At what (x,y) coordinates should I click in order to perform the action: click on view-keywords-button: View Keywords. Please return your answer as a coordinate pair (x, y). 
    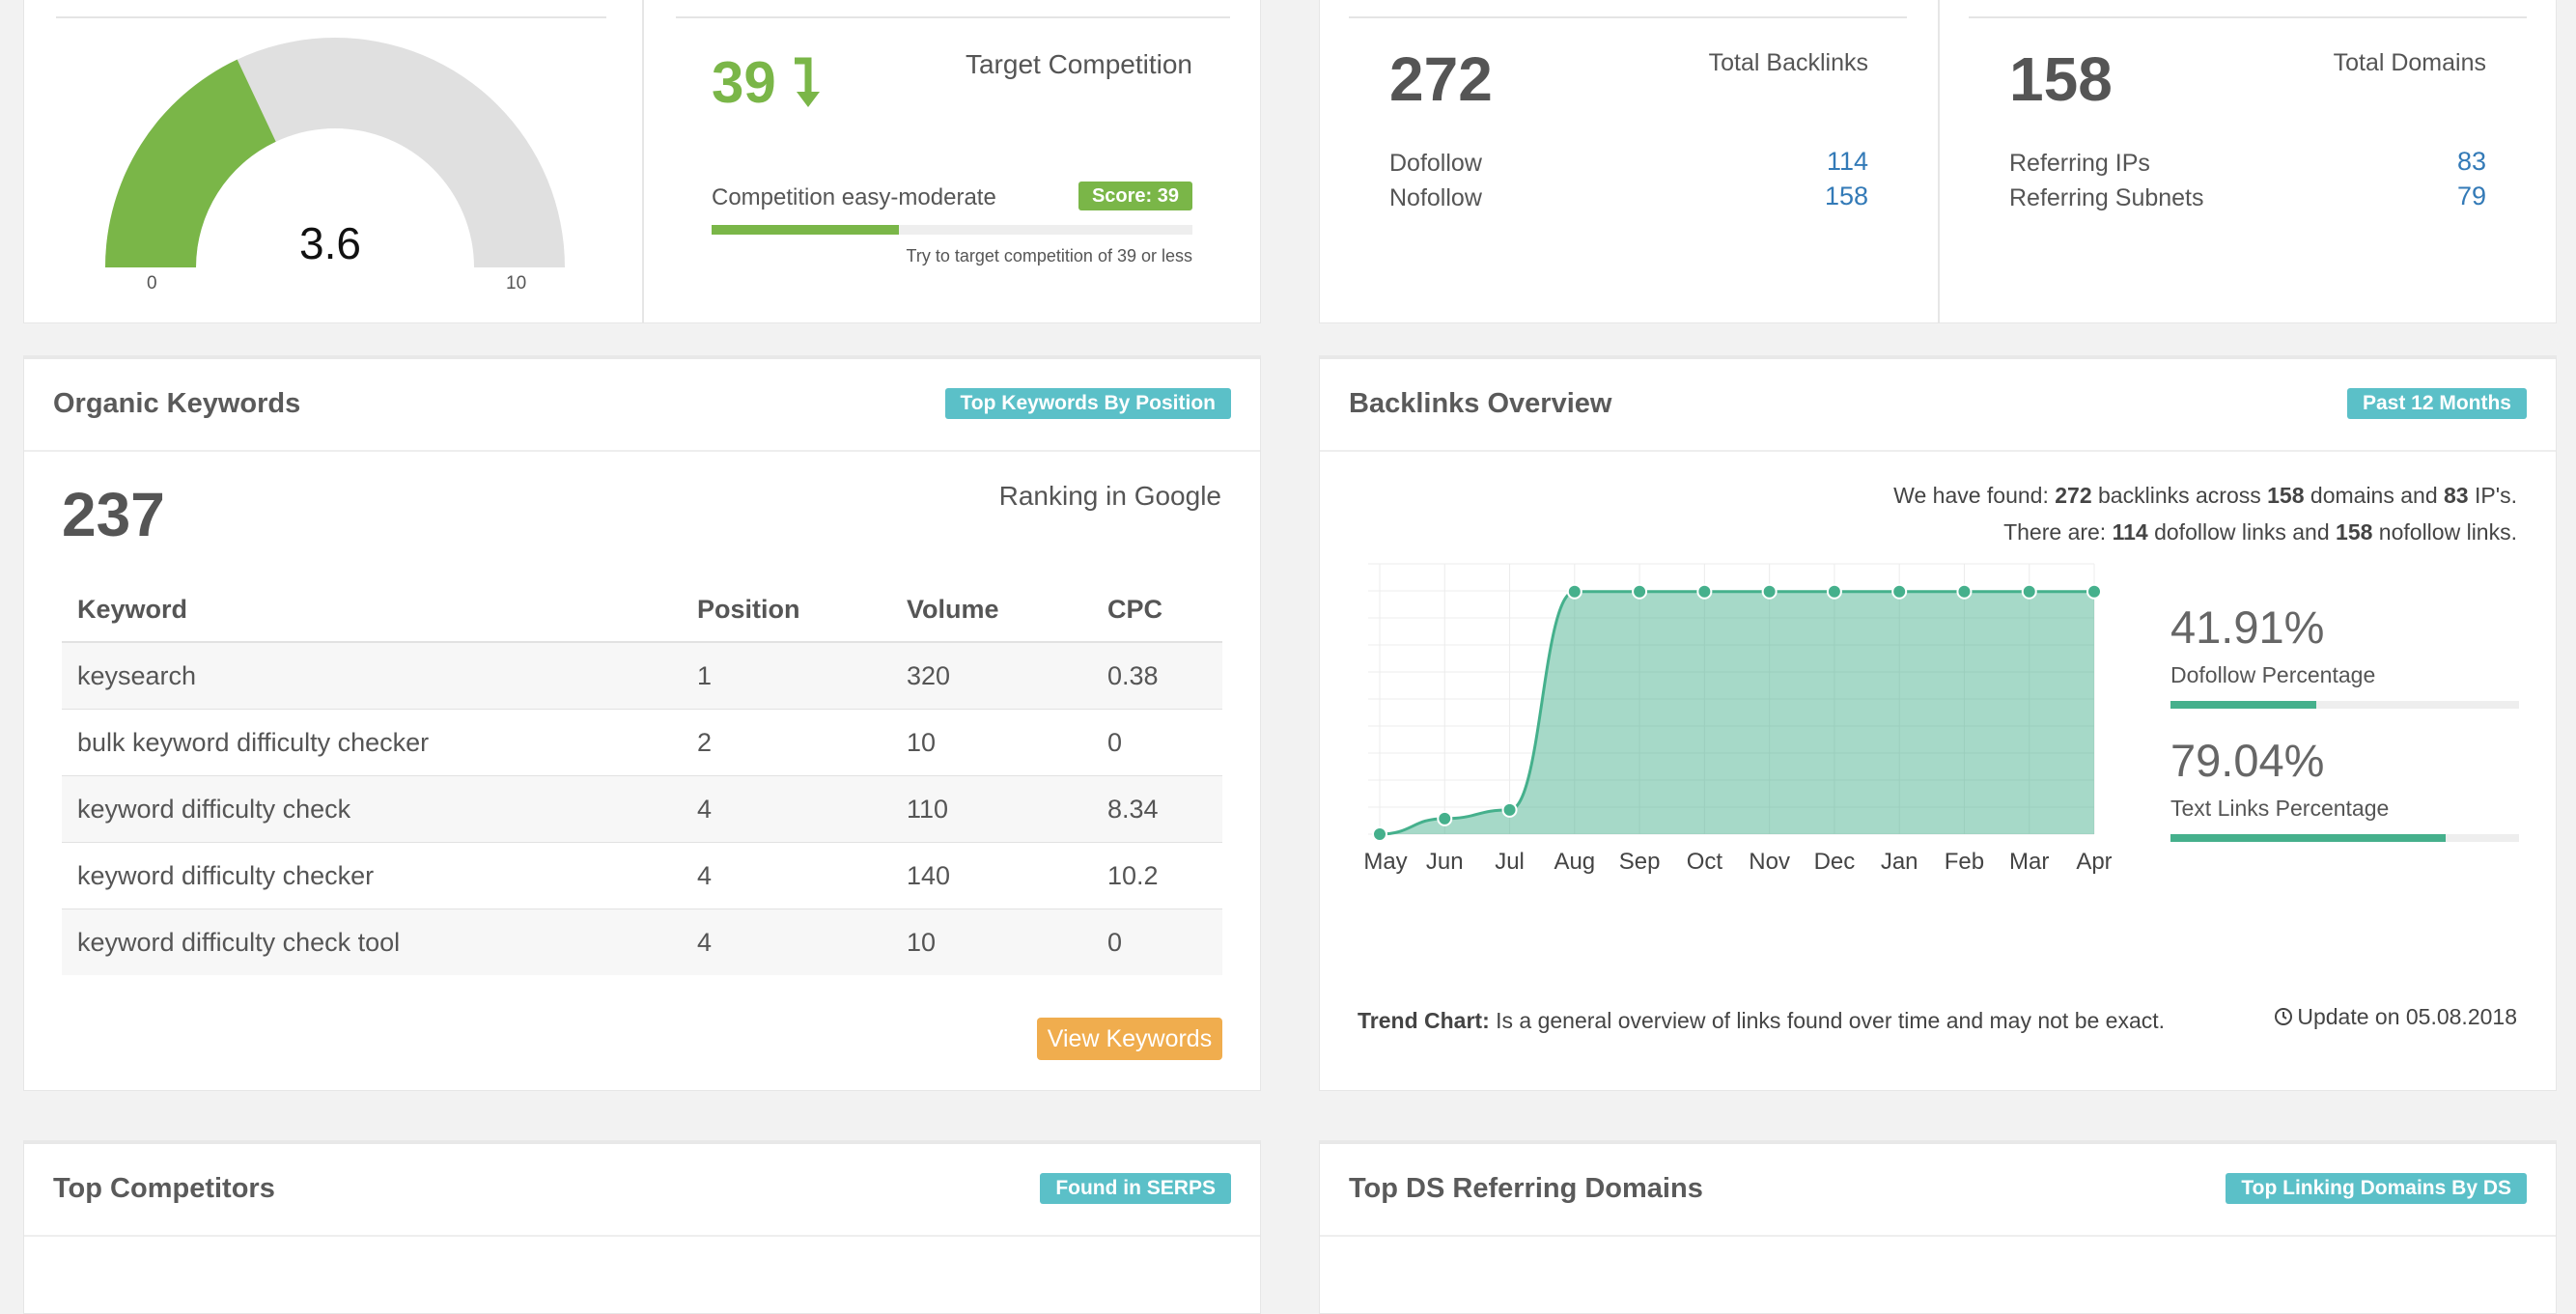
    Looking at the image, I should click on (1129, 1039).